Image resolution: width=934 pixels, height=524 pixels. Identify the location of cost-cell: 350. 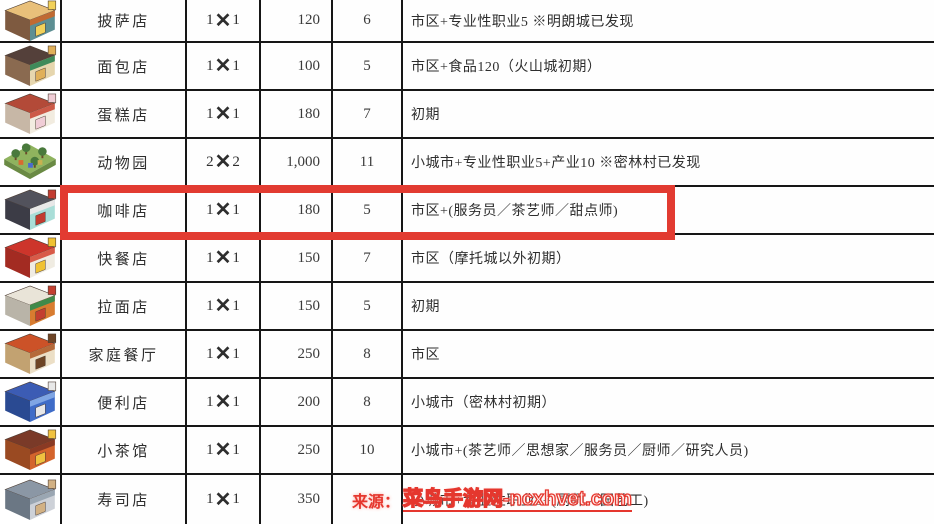
(297, 499).